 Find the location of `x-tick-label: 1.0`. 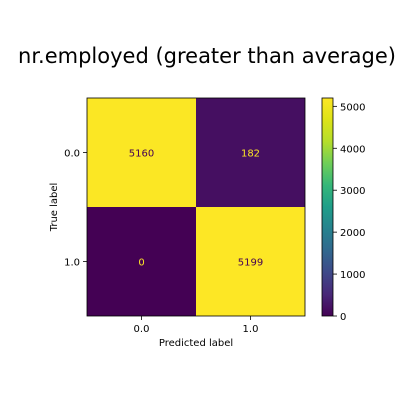

x-tick-label: 1.0 is located at coordinates (251, 329).